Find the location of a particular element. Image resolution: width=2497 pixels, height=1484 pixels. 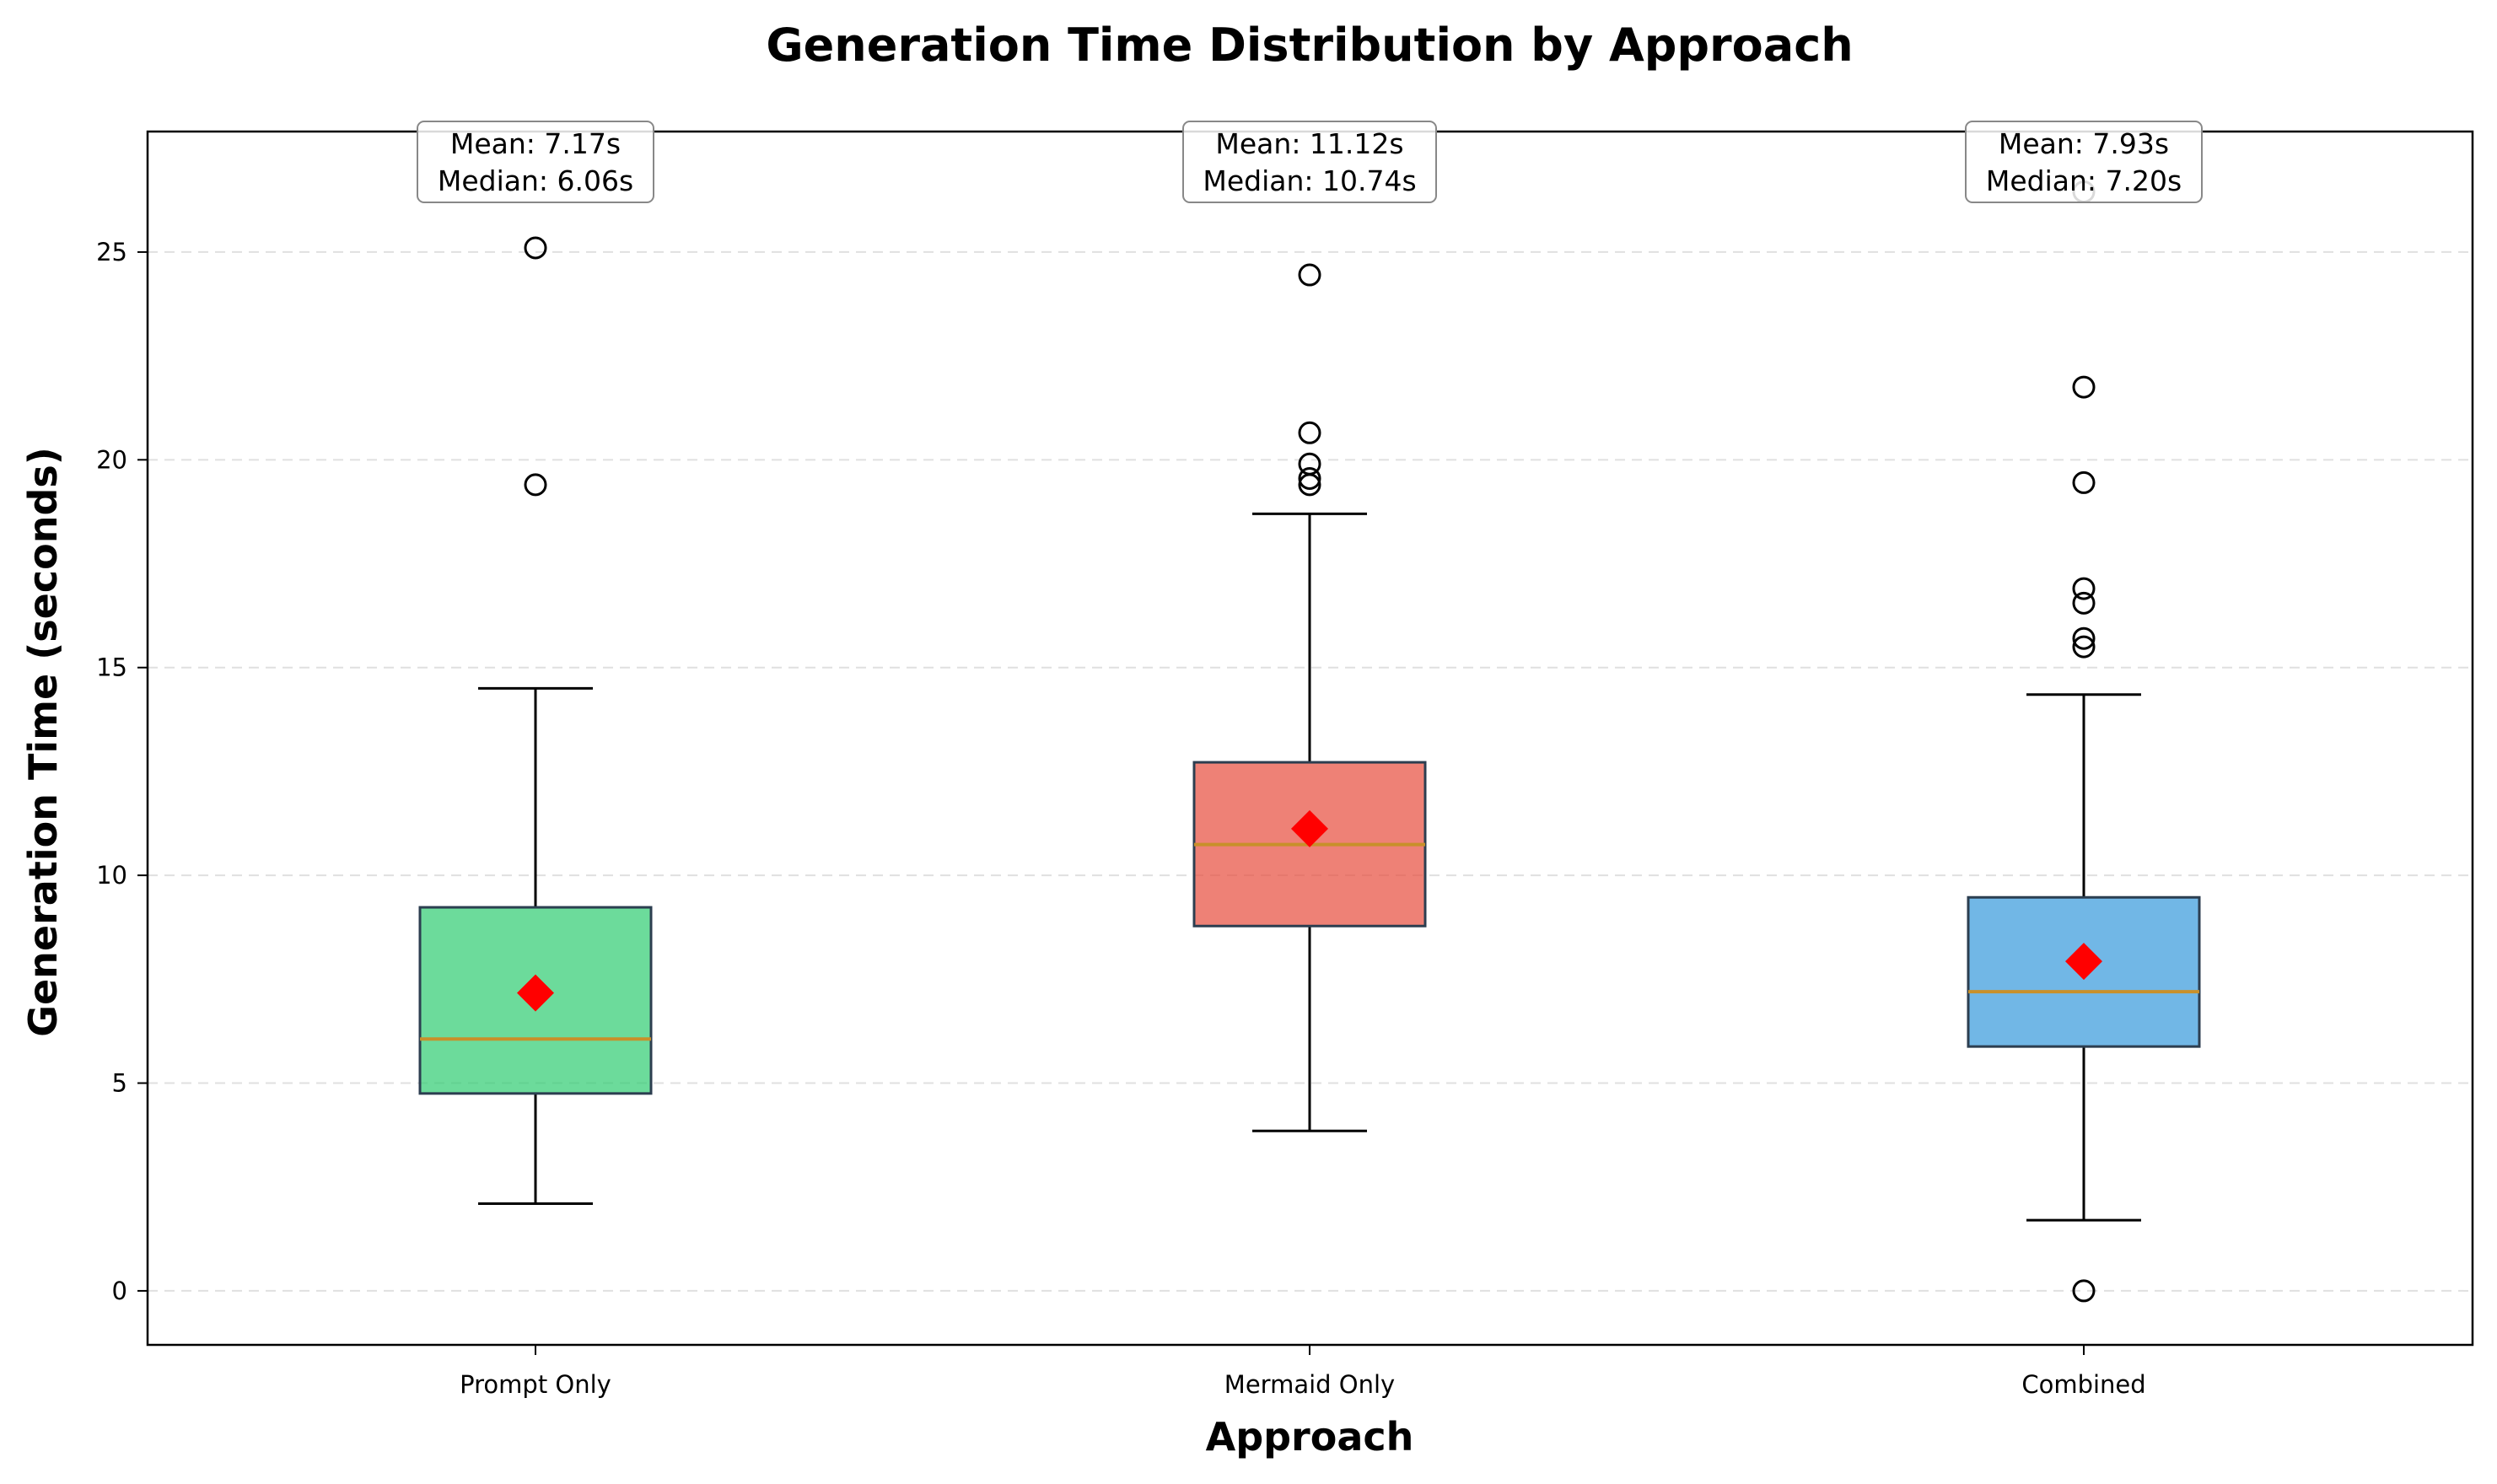

y-tick-label: 5 is located at coordinates (120, 1083).